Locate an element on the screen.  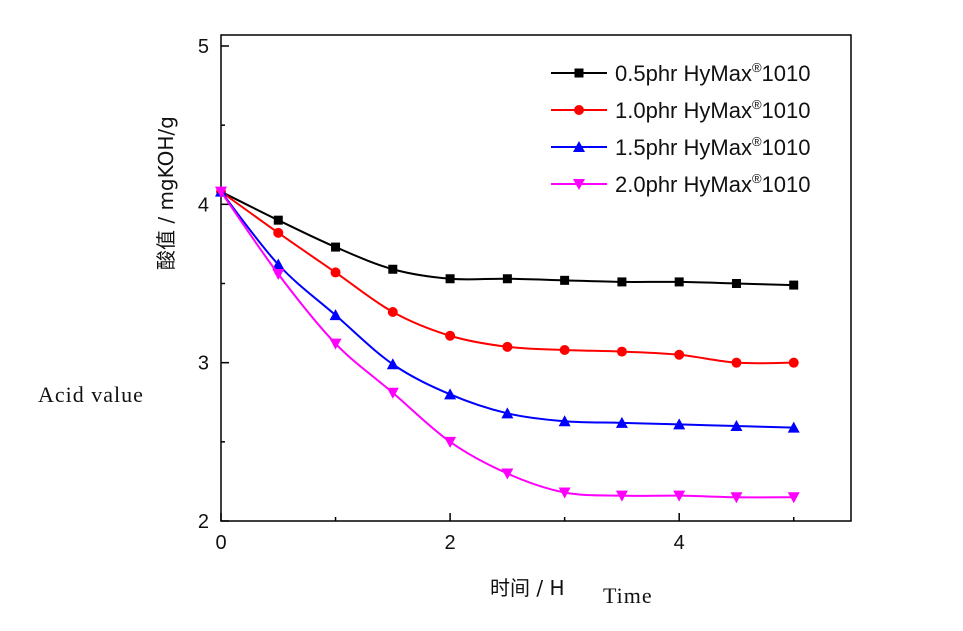
x-axis-english-annotation: Time is located at coordinates (628, 595).